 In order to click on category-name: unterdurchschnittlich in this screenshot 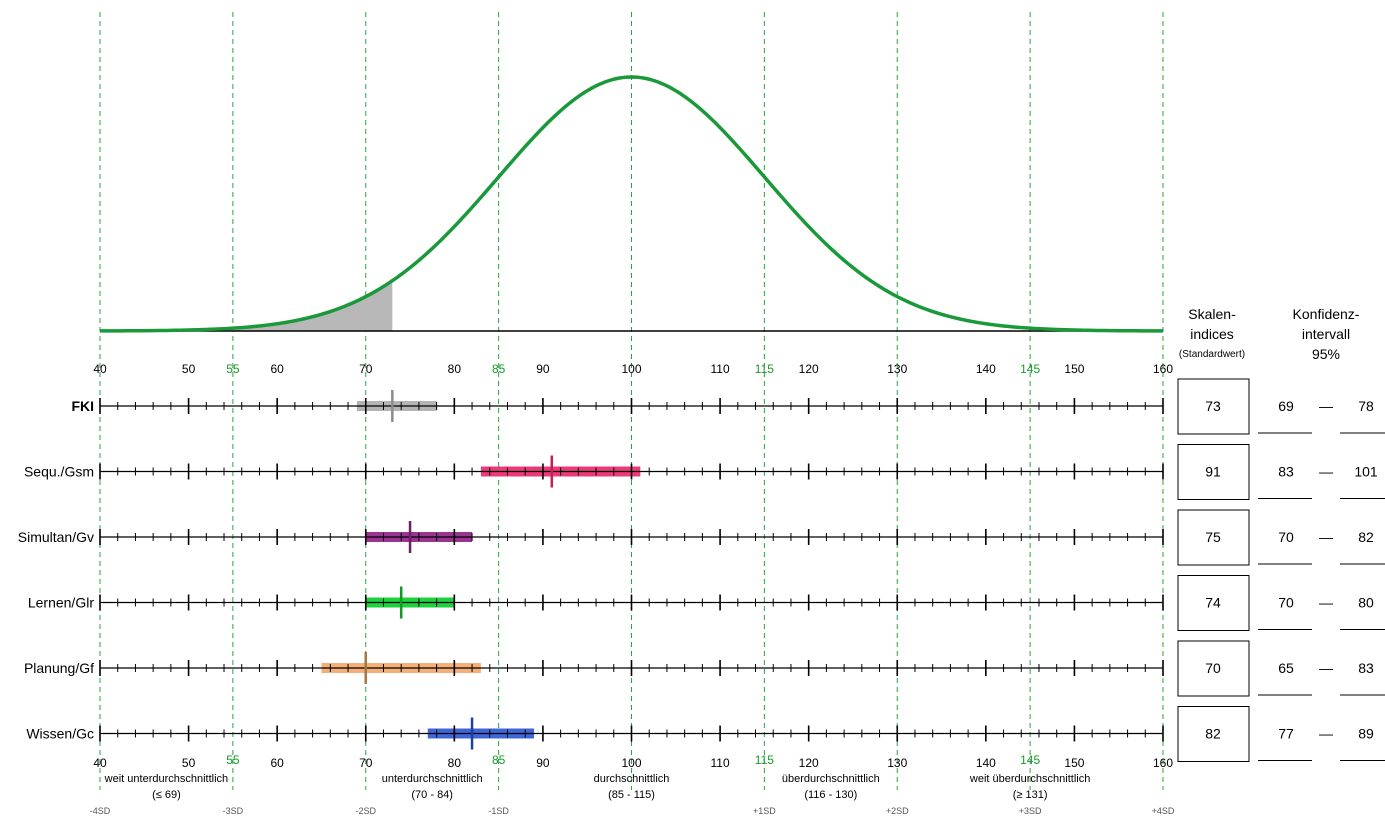, I will do `click(432, 779)`.